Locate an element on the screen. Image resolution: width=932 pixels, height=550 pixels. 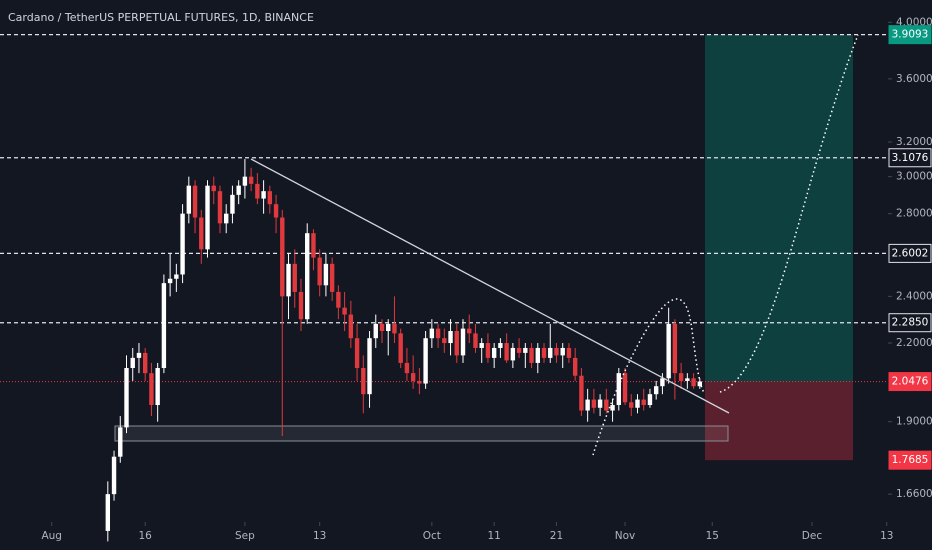
price-label: 3.1076 is located at coordinates (910, 158).